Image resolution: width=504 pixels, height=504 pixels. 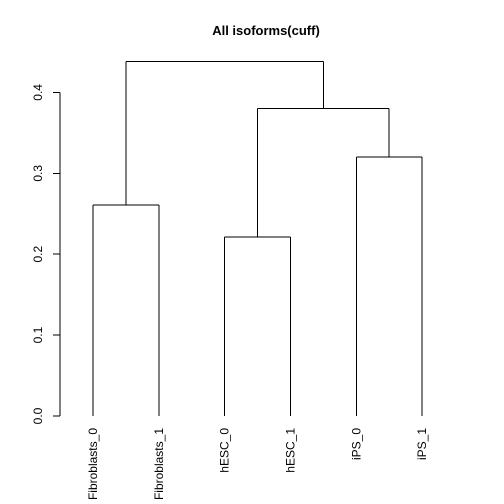 What do you see at coordinates (225, 450) in the screenshot?
I see `leaf-label: hESC_0` at bounding box center [225, 450].